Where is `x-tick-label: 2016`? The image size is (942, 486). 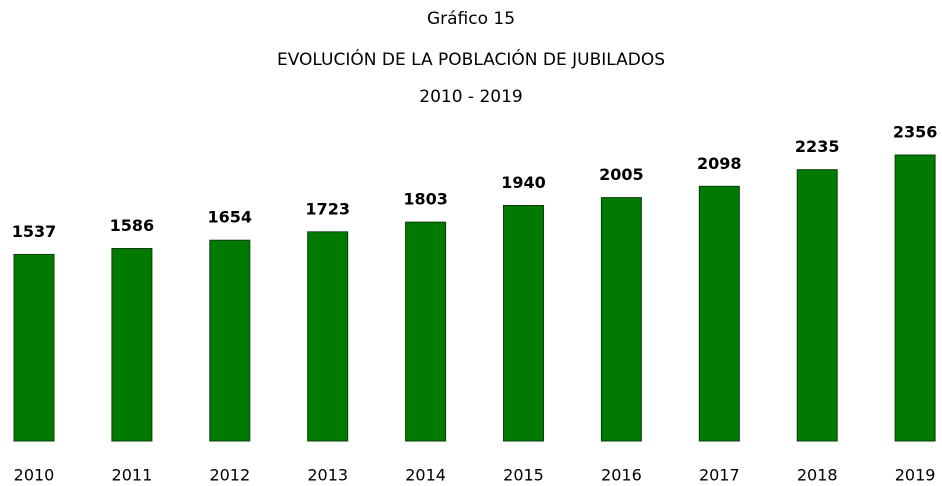
x-tick-label: 2016 is located at coordinates (621, 475).